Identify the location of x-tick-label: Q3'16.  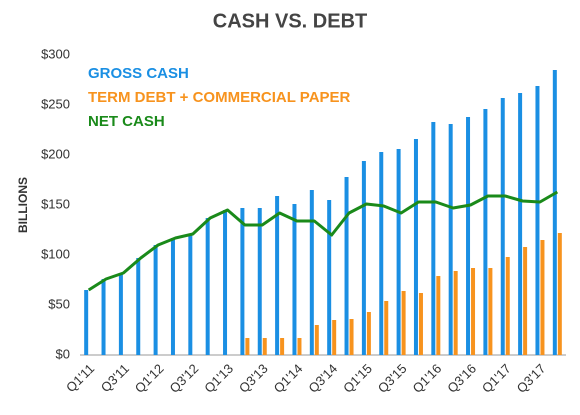
(461, 378).